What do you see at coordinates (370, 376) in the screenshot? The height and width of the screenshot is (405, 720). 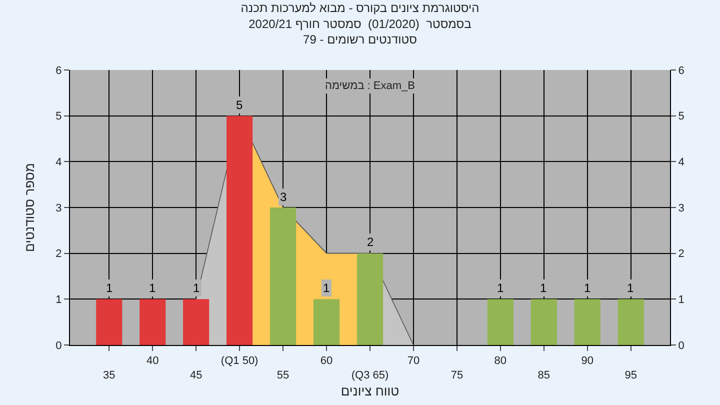 I see `x-tick-label: (Q3 65)` at bounding box center [370, 376].